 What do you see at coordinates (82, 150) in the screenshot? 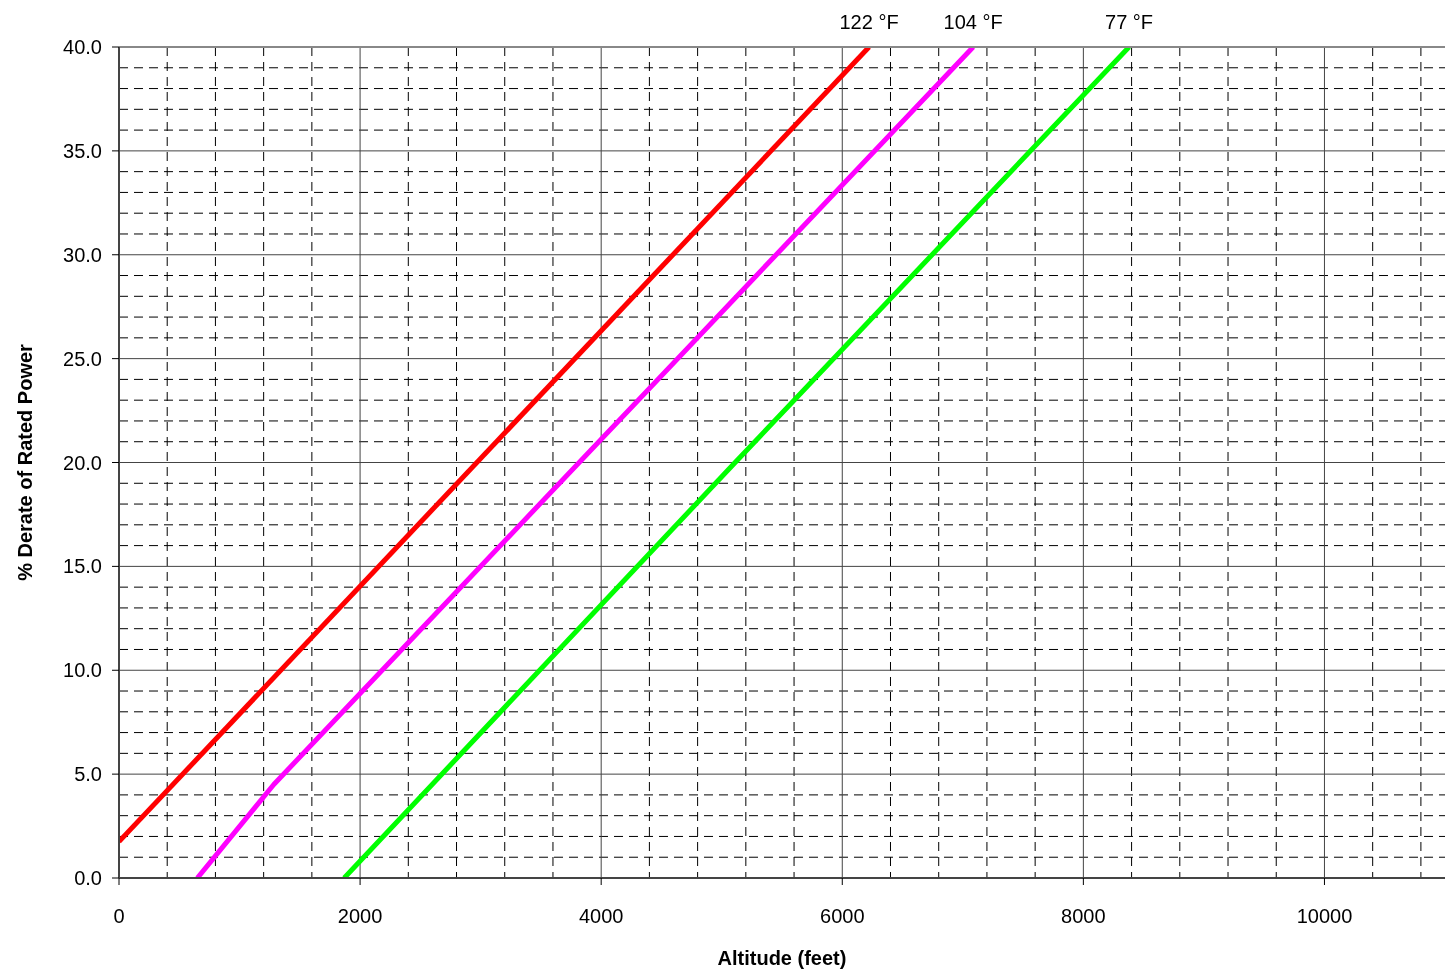
I see `y-tick-label: 35.0` at bounding box center [82, 150].